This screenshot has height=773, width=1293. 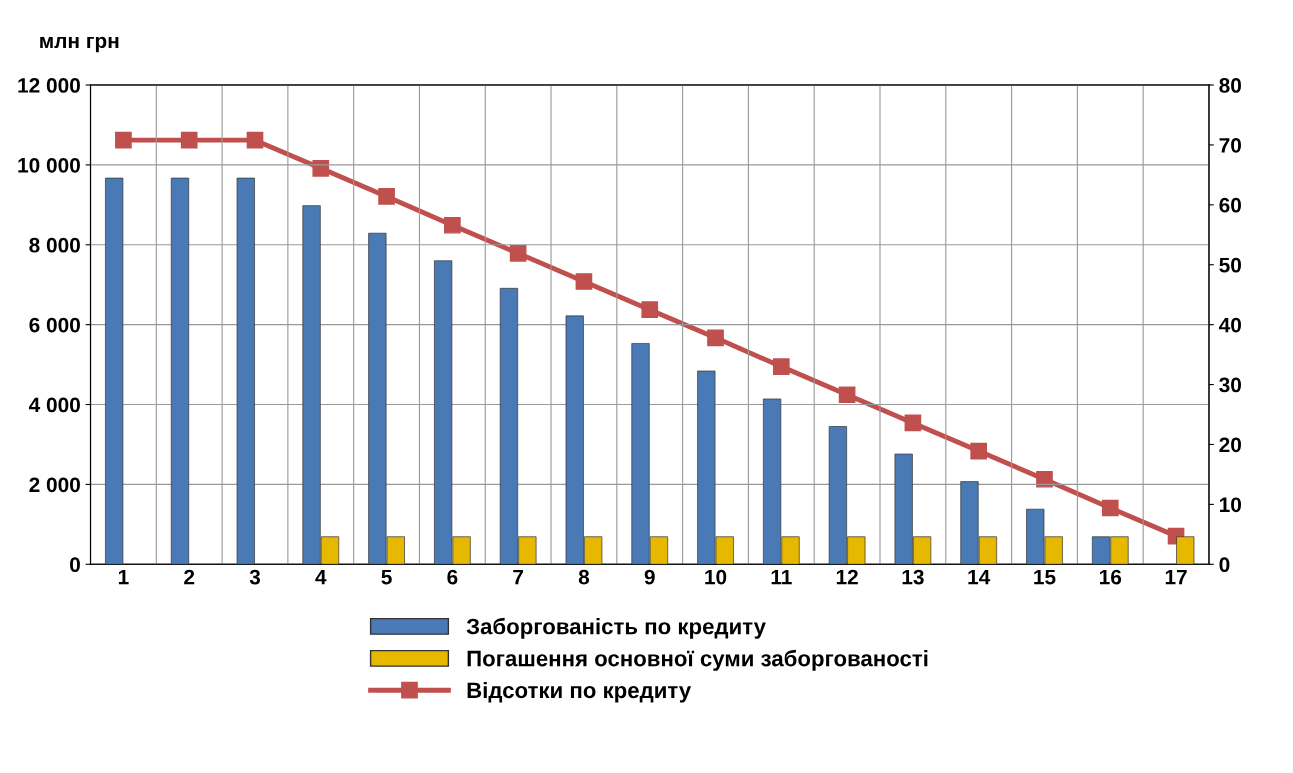 I want to click on y2-tick-label: 30, so click(x=1230, y=385).